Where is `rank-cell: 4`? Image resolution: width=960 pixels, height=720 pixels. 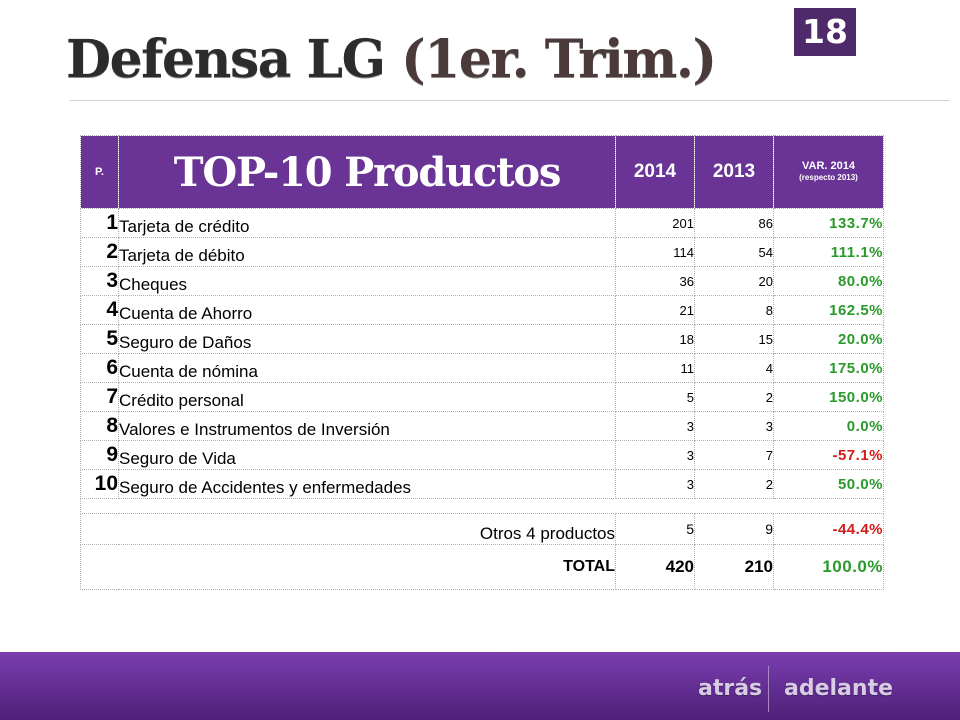
rank-cell: 4 is located at coordinates (99, 310).